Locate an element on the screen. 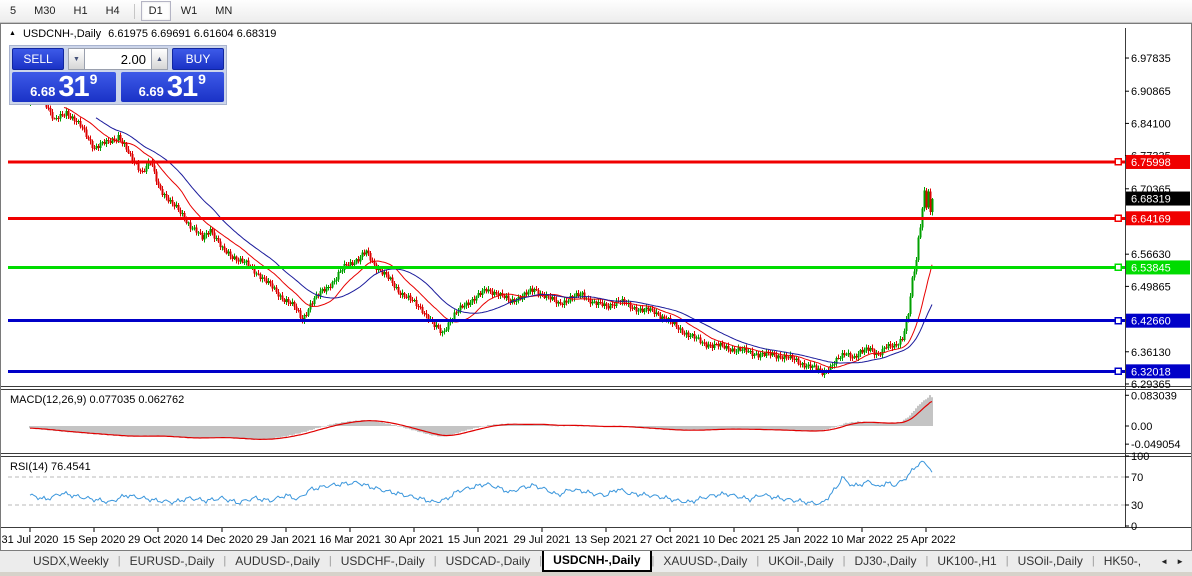  svg-text: 15 Jun 2021 is located at coordinates (478, 540).